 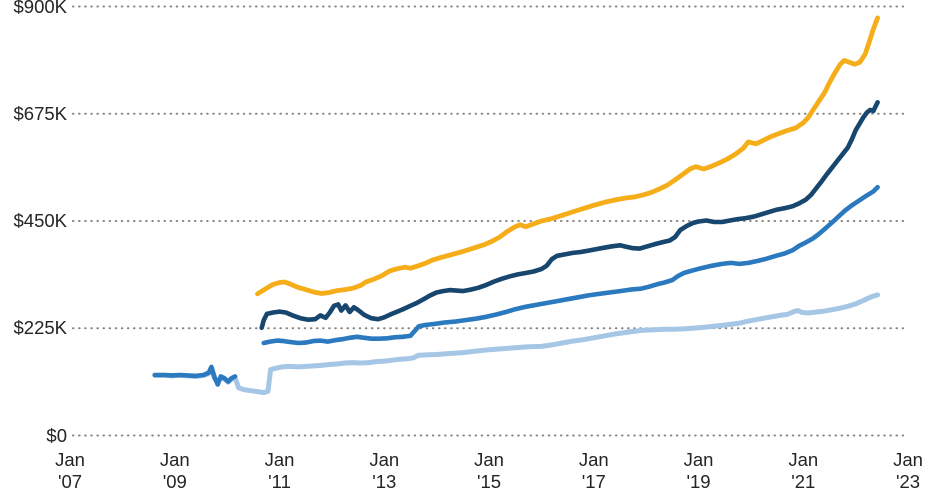 I want to click on x-tick-label: Jan '11, so click(x=280, y=470).